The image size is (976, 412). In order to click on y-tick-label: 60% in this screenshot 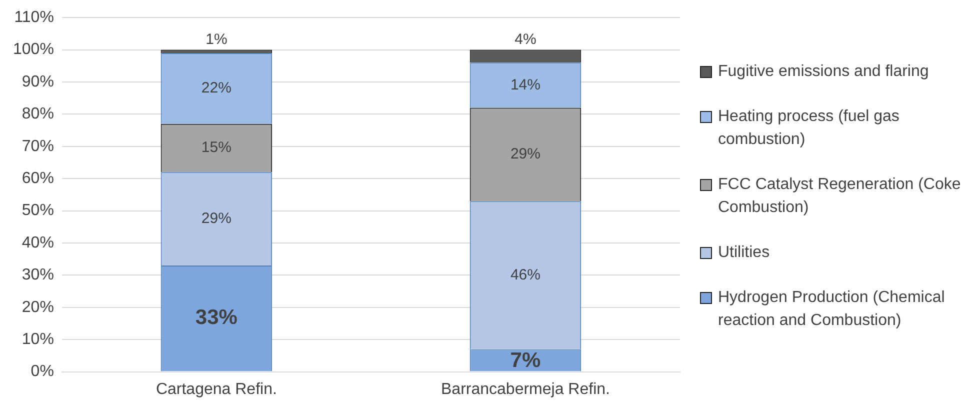, I will do `click(38, 179)`.